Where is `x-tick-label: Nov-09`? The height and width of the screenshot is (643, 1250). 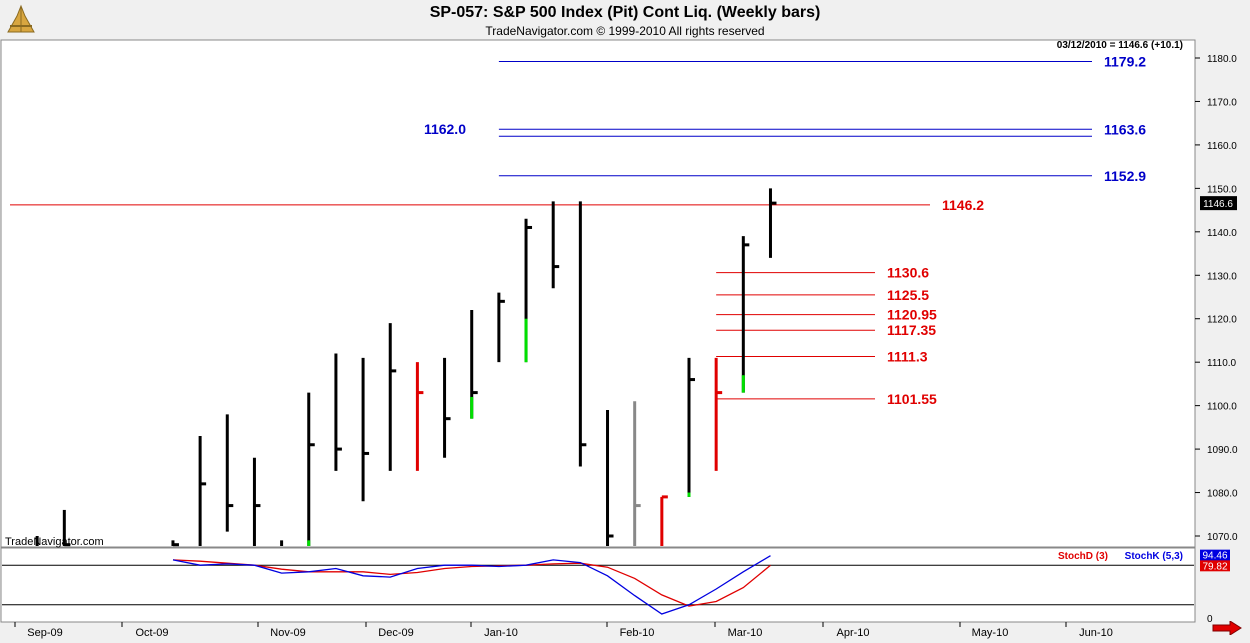
x-tick-label: Nov-09 is located at coordinates (287, 633).